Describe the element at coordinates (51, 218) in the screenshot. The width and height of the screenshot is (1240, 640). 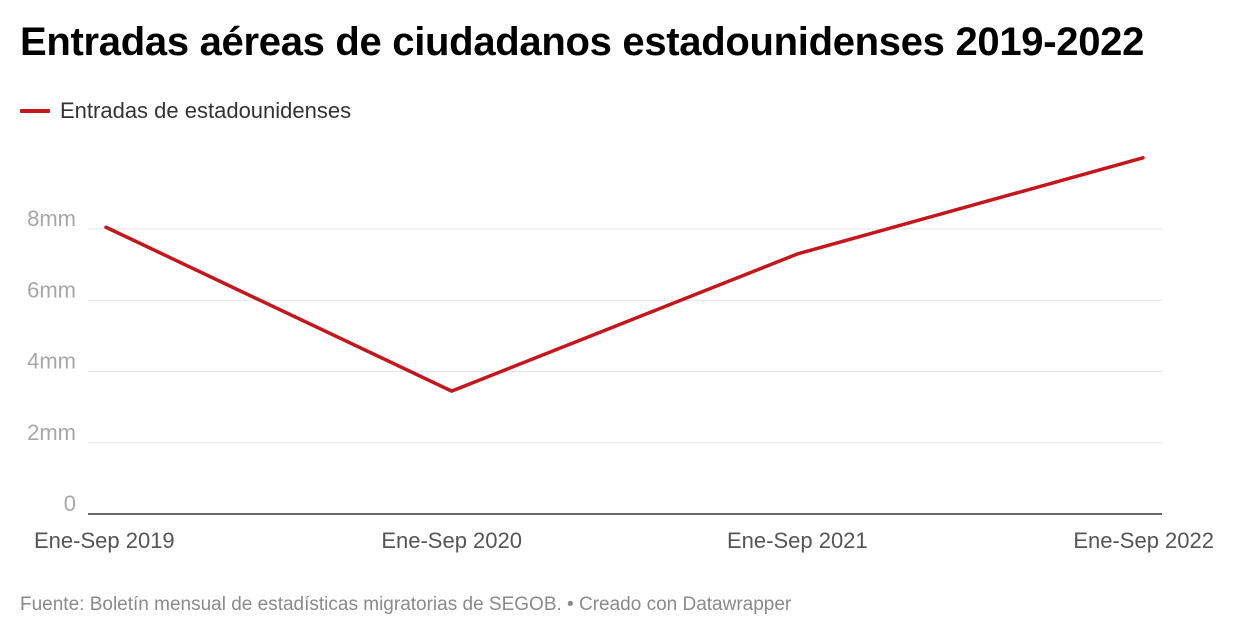
I see `y-tick-label: 8mm` at that location.